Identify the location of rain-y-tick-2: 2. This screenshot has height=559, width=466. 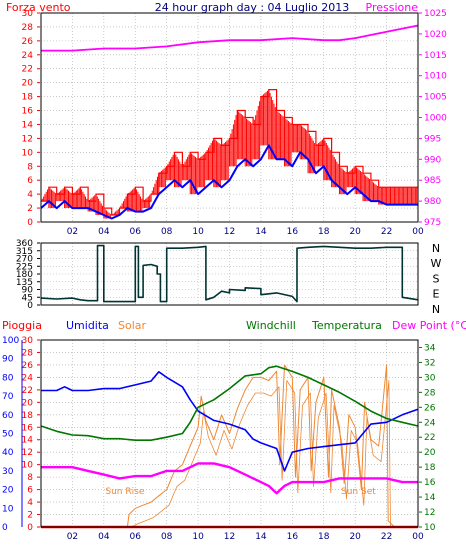
(30, 516).